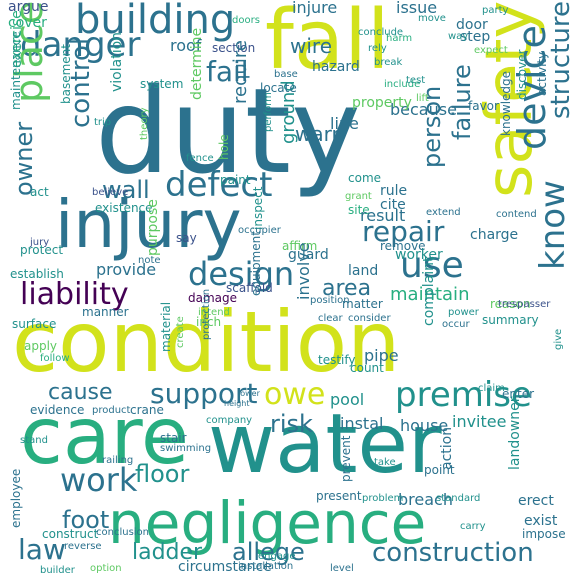 The width and height of the screenshot is (576, 576). Describe the element at coordinates (516, 214) in the screenshot. I see `word-contend: contend` at that location.